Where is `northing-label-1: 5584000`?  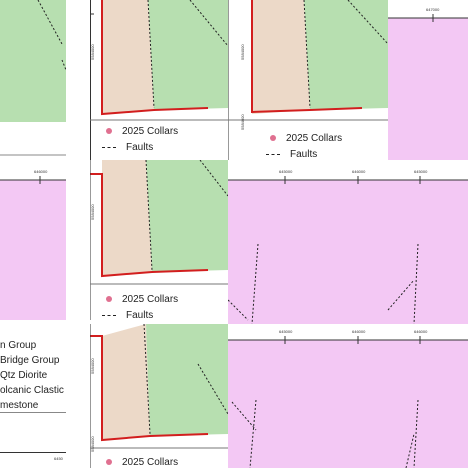 northing-label-1: 5584000 is located at coordinates (92, 52).